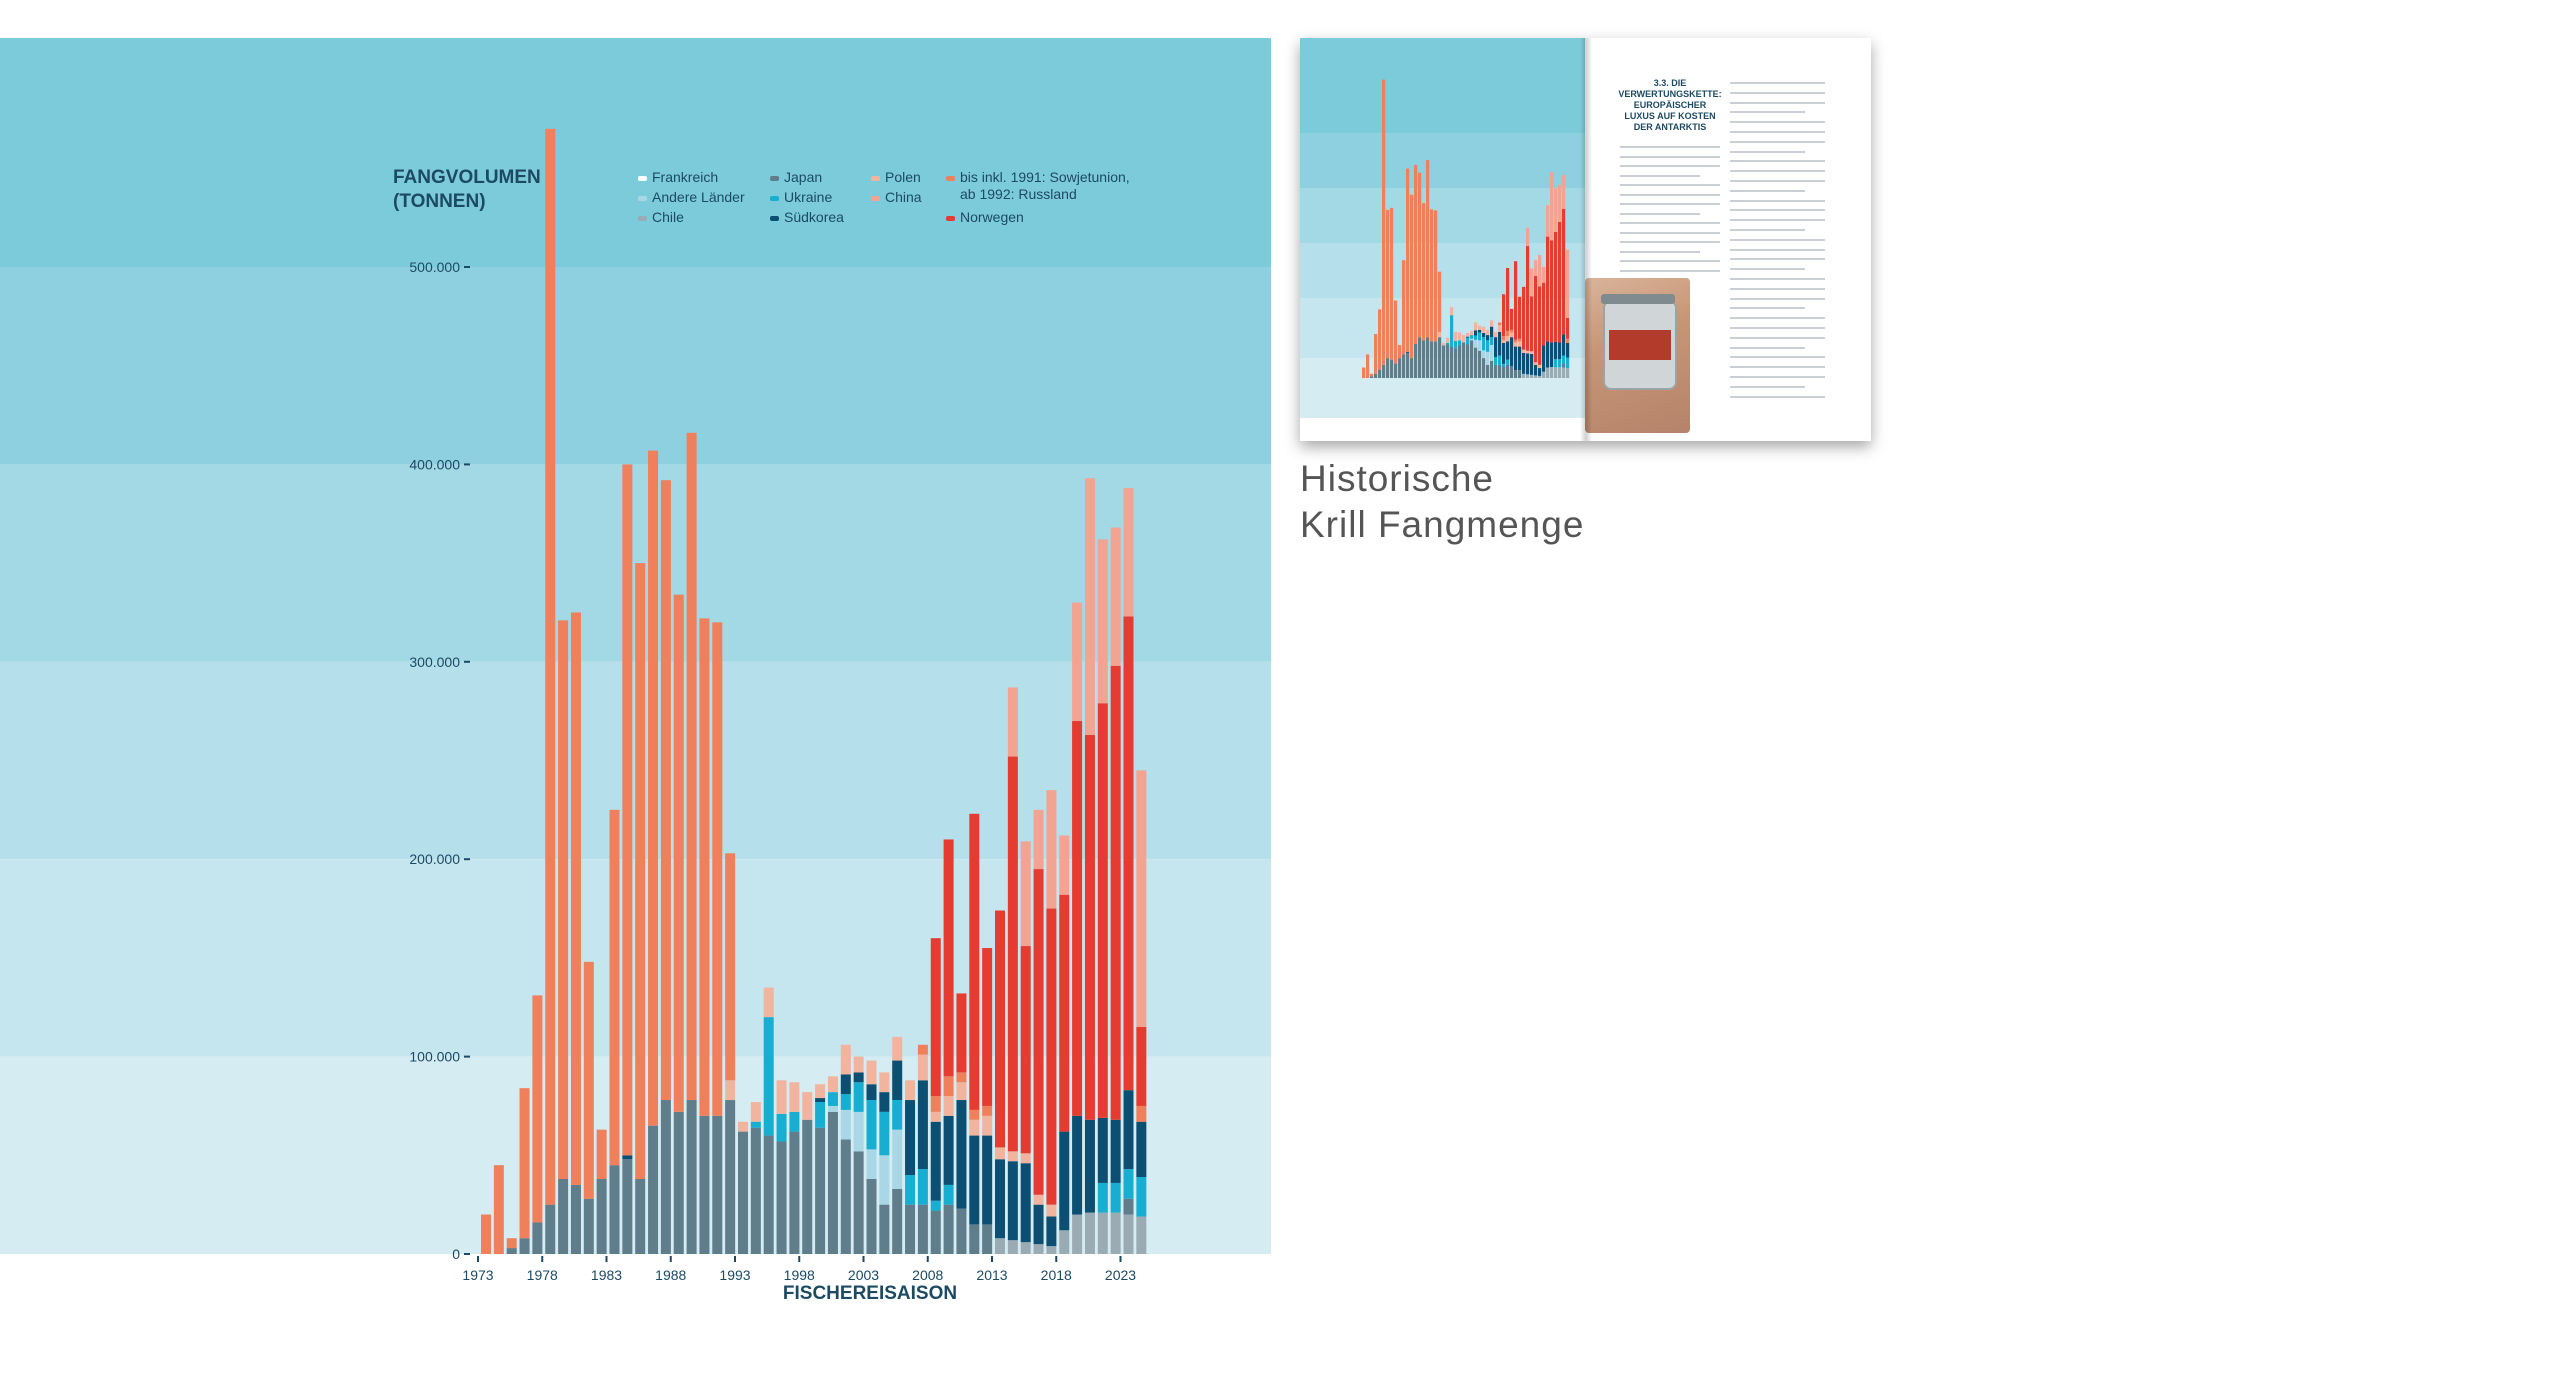  I want to click on bar-segment-2000, so click(832, 1108).